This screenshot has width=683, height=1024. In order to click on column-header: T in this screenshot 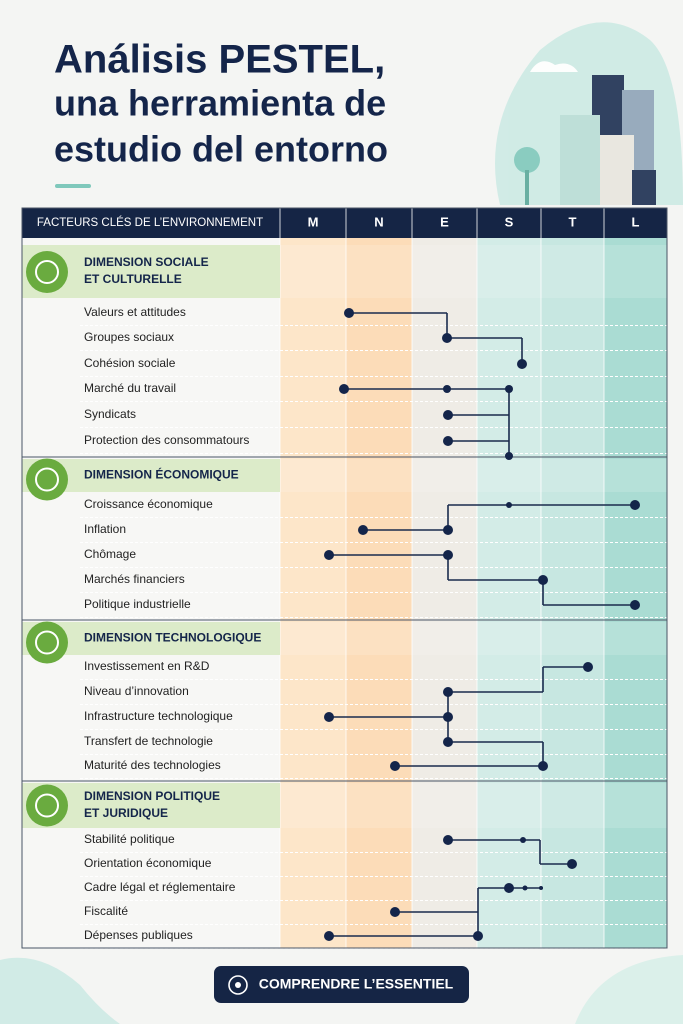, I will do `click(573, 221)`.